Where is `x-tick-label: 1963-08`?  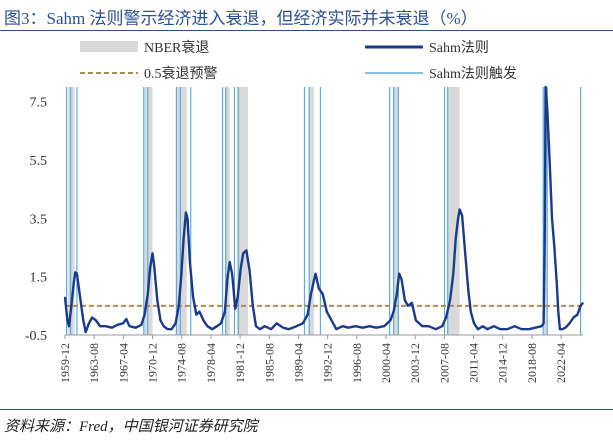
x-tick-label: 1963-08 is located at coordinates (94, 363).